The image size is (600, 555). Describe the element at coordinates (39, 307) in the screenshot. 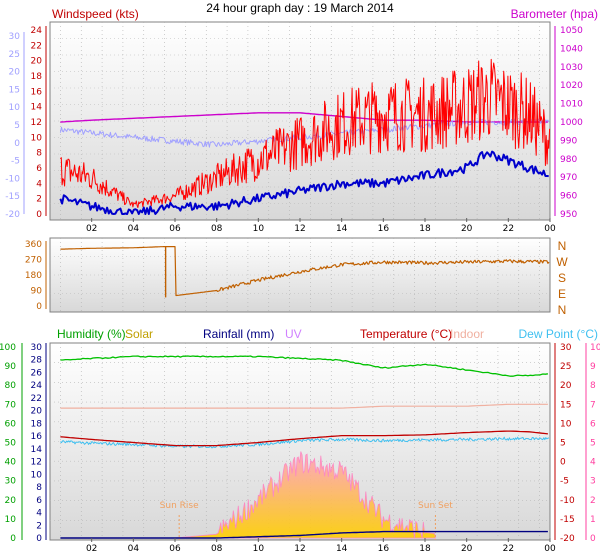

I see `direction-tick-label: 0` at that location.